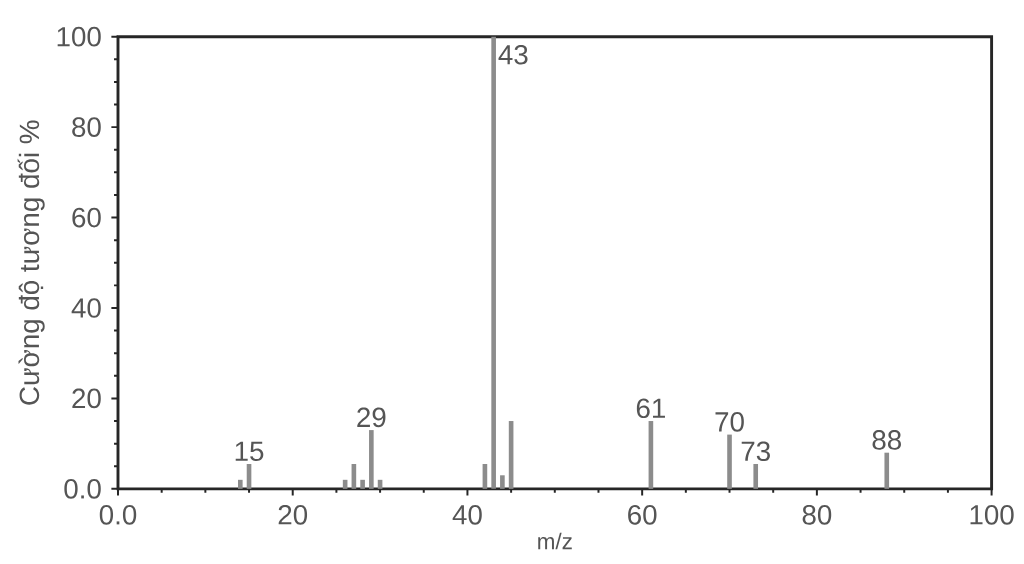  Describe the element at coordinates (82, 488) in the screenshot. I see `y-tick-label: 0.0` at that location.